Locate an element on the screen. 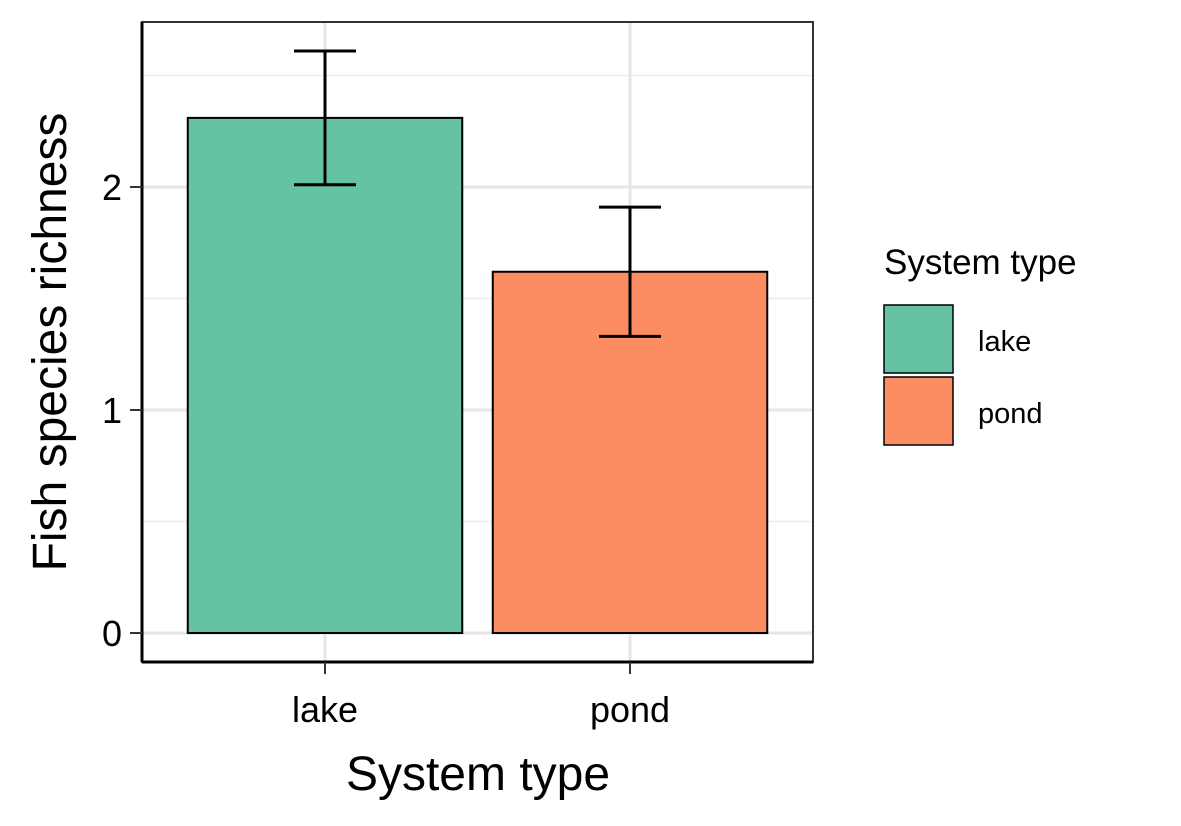  y-axis-title: Fish species richness is located at coordinates (50, 342).